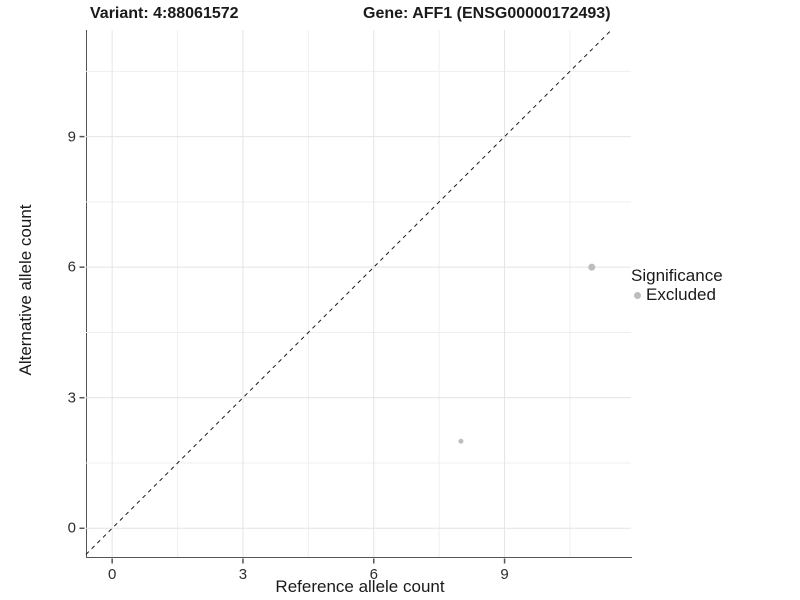 The width and height of the screenshot is (800, 600). Describe the element at coordinates (677, 275) in the screenshot. I see `legend-title: Significance` at that location.